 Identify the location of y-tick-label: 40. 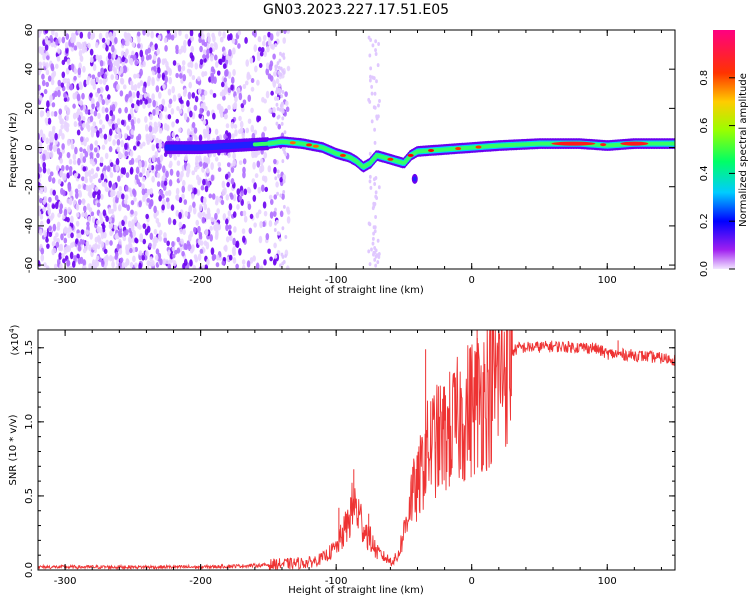
(29, 69).